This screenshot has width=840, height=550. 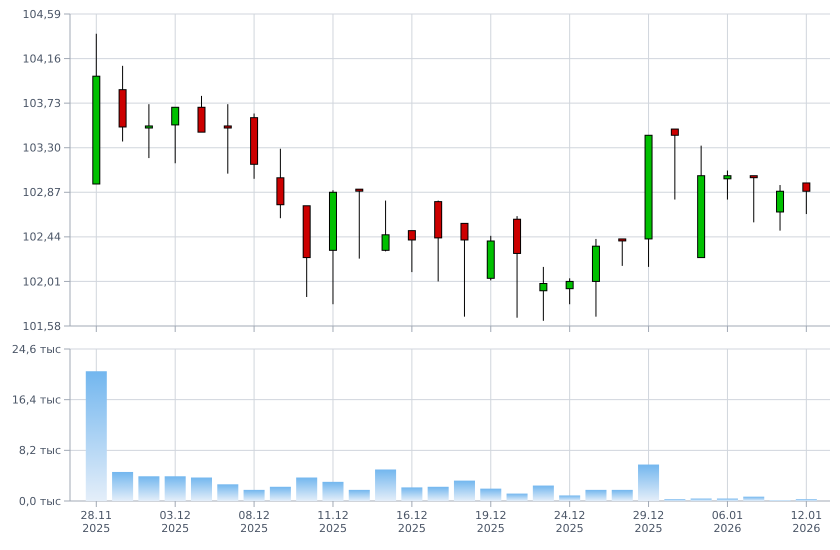 What do you see at coordinates (41, 281) in the screenshot?
I see `y-tick-label: 102,01` at bounding box center [41, 281].